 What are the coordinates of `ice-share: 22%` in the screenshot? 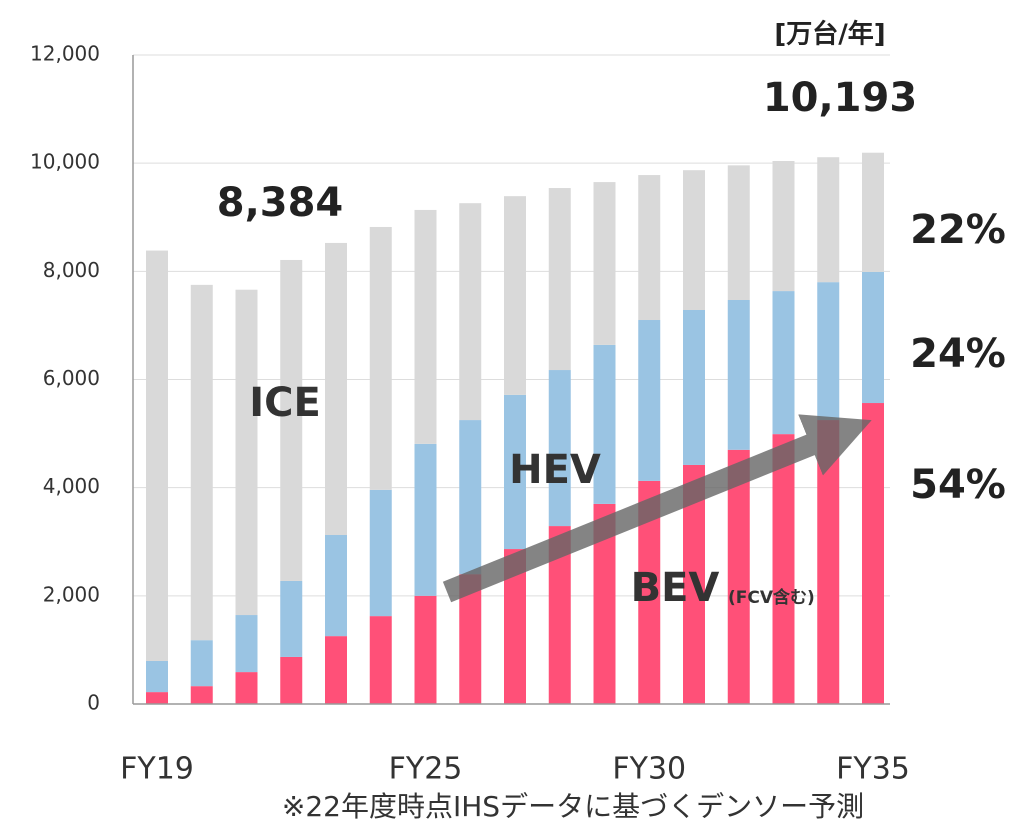 It's located at (958, 230).